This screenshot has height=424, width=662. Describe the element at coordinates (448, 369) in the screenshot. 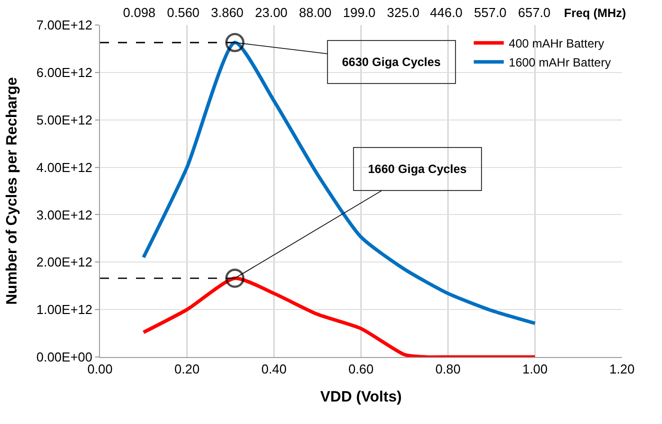

I see `x-tick-label: 0.80` at that location.